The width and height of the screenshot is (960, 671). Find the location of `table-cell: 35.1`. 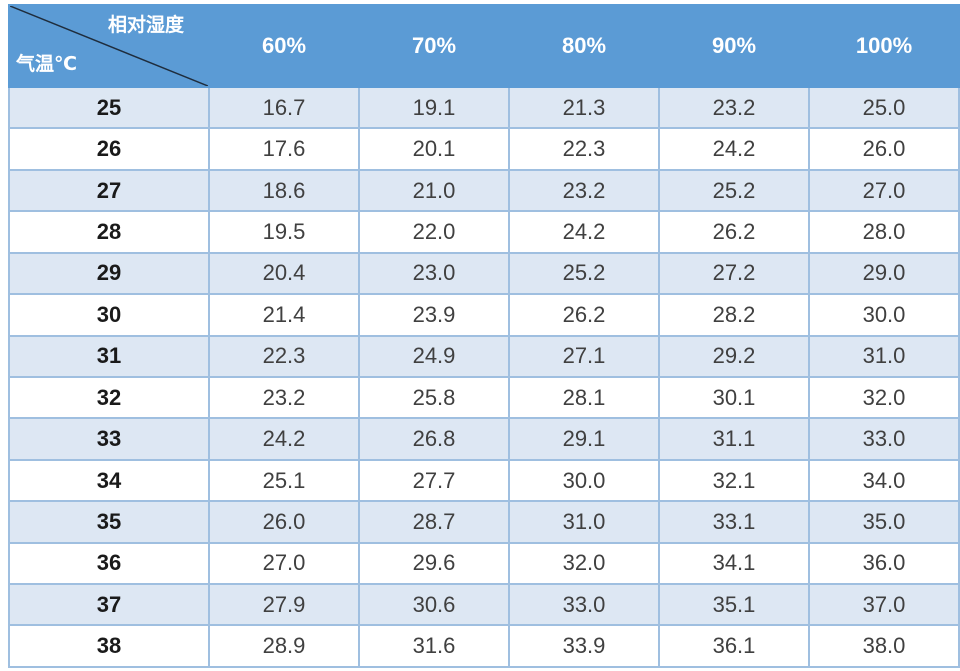

table-cell: 35.1 is located at coordinates (734, 605).